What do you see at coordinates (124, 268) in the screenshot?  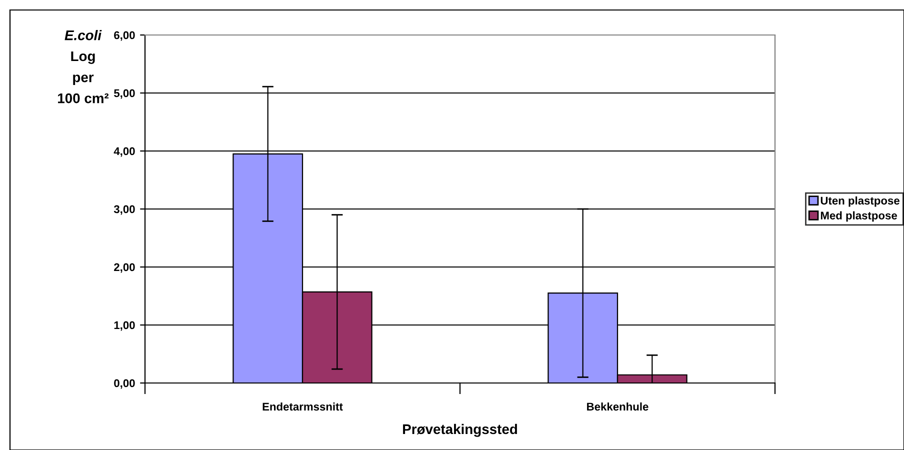 I see `y-tick-label: 2,00` at bounding box center [124, 268].